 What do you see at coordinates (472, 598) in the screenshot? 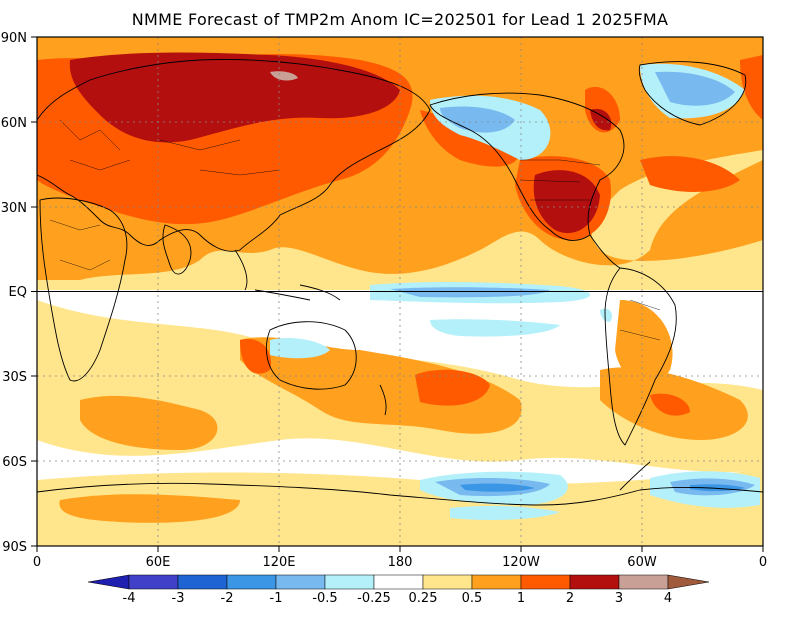
I see `cb-label-7: 0.5` at bounding box center [472, 598].